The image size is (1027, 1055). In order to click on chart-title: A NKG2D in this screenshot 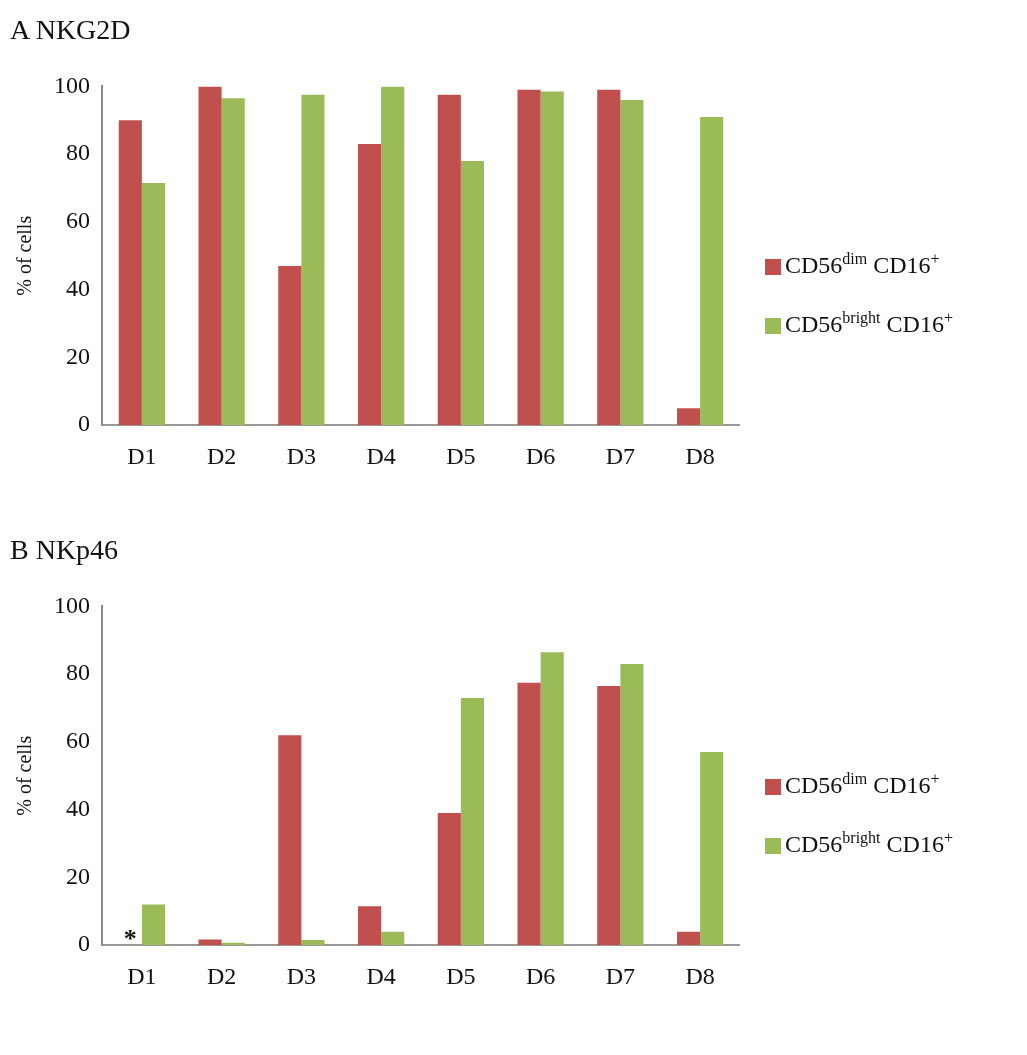, I will do `click(70, 30)`.